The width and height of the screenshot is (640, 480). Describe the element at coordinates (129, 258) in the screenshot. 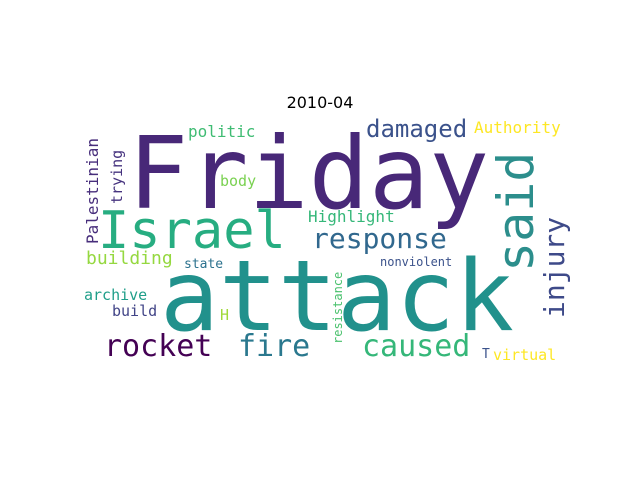

I see `word-building: building` at that location.